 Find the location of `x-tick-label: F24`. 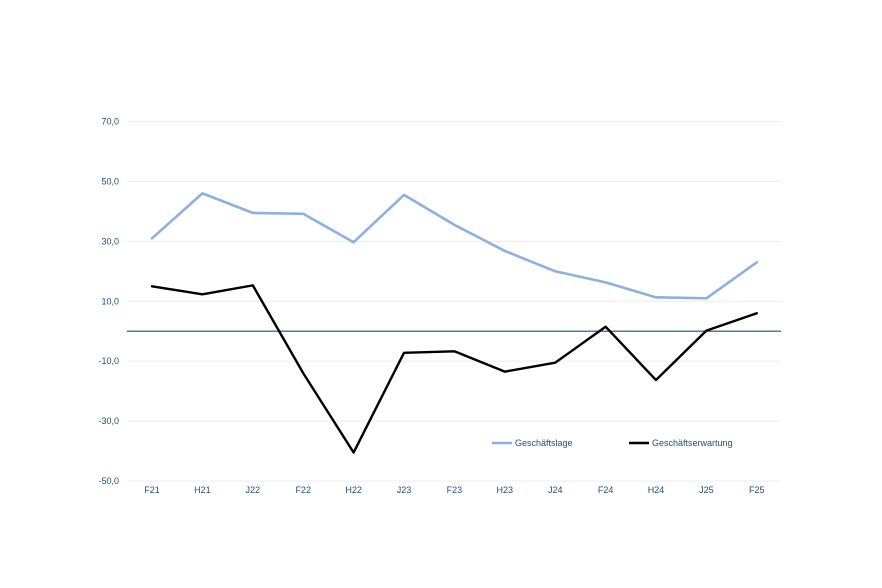

x-tick-label: F24 is located at coordinates (606, 490).